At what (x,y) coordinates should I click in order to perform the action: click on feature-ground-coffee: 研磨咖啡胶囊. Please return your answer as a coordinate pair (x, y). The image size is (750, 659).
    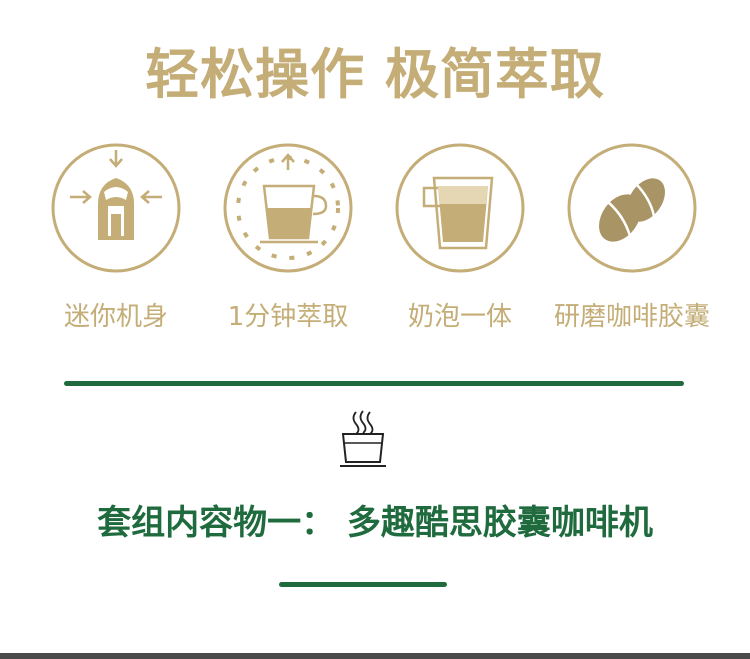
    Looking at the image, I should click on (632, 237).